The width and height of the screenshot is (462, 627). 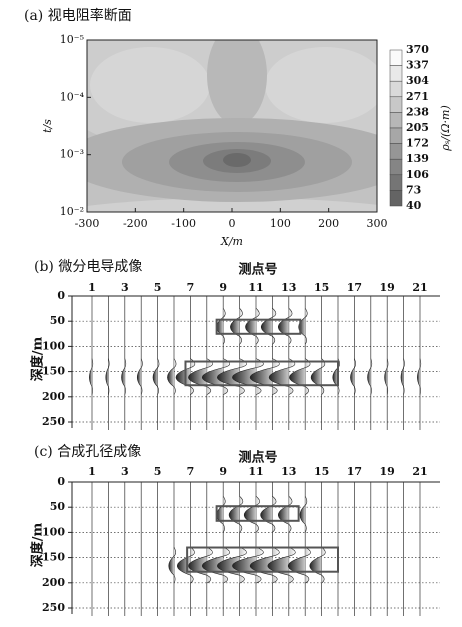 What do you see at coordinates (47, 126) in the screenshot?
I see `y-axis-label: t/s` at bounding box center [47, 126].